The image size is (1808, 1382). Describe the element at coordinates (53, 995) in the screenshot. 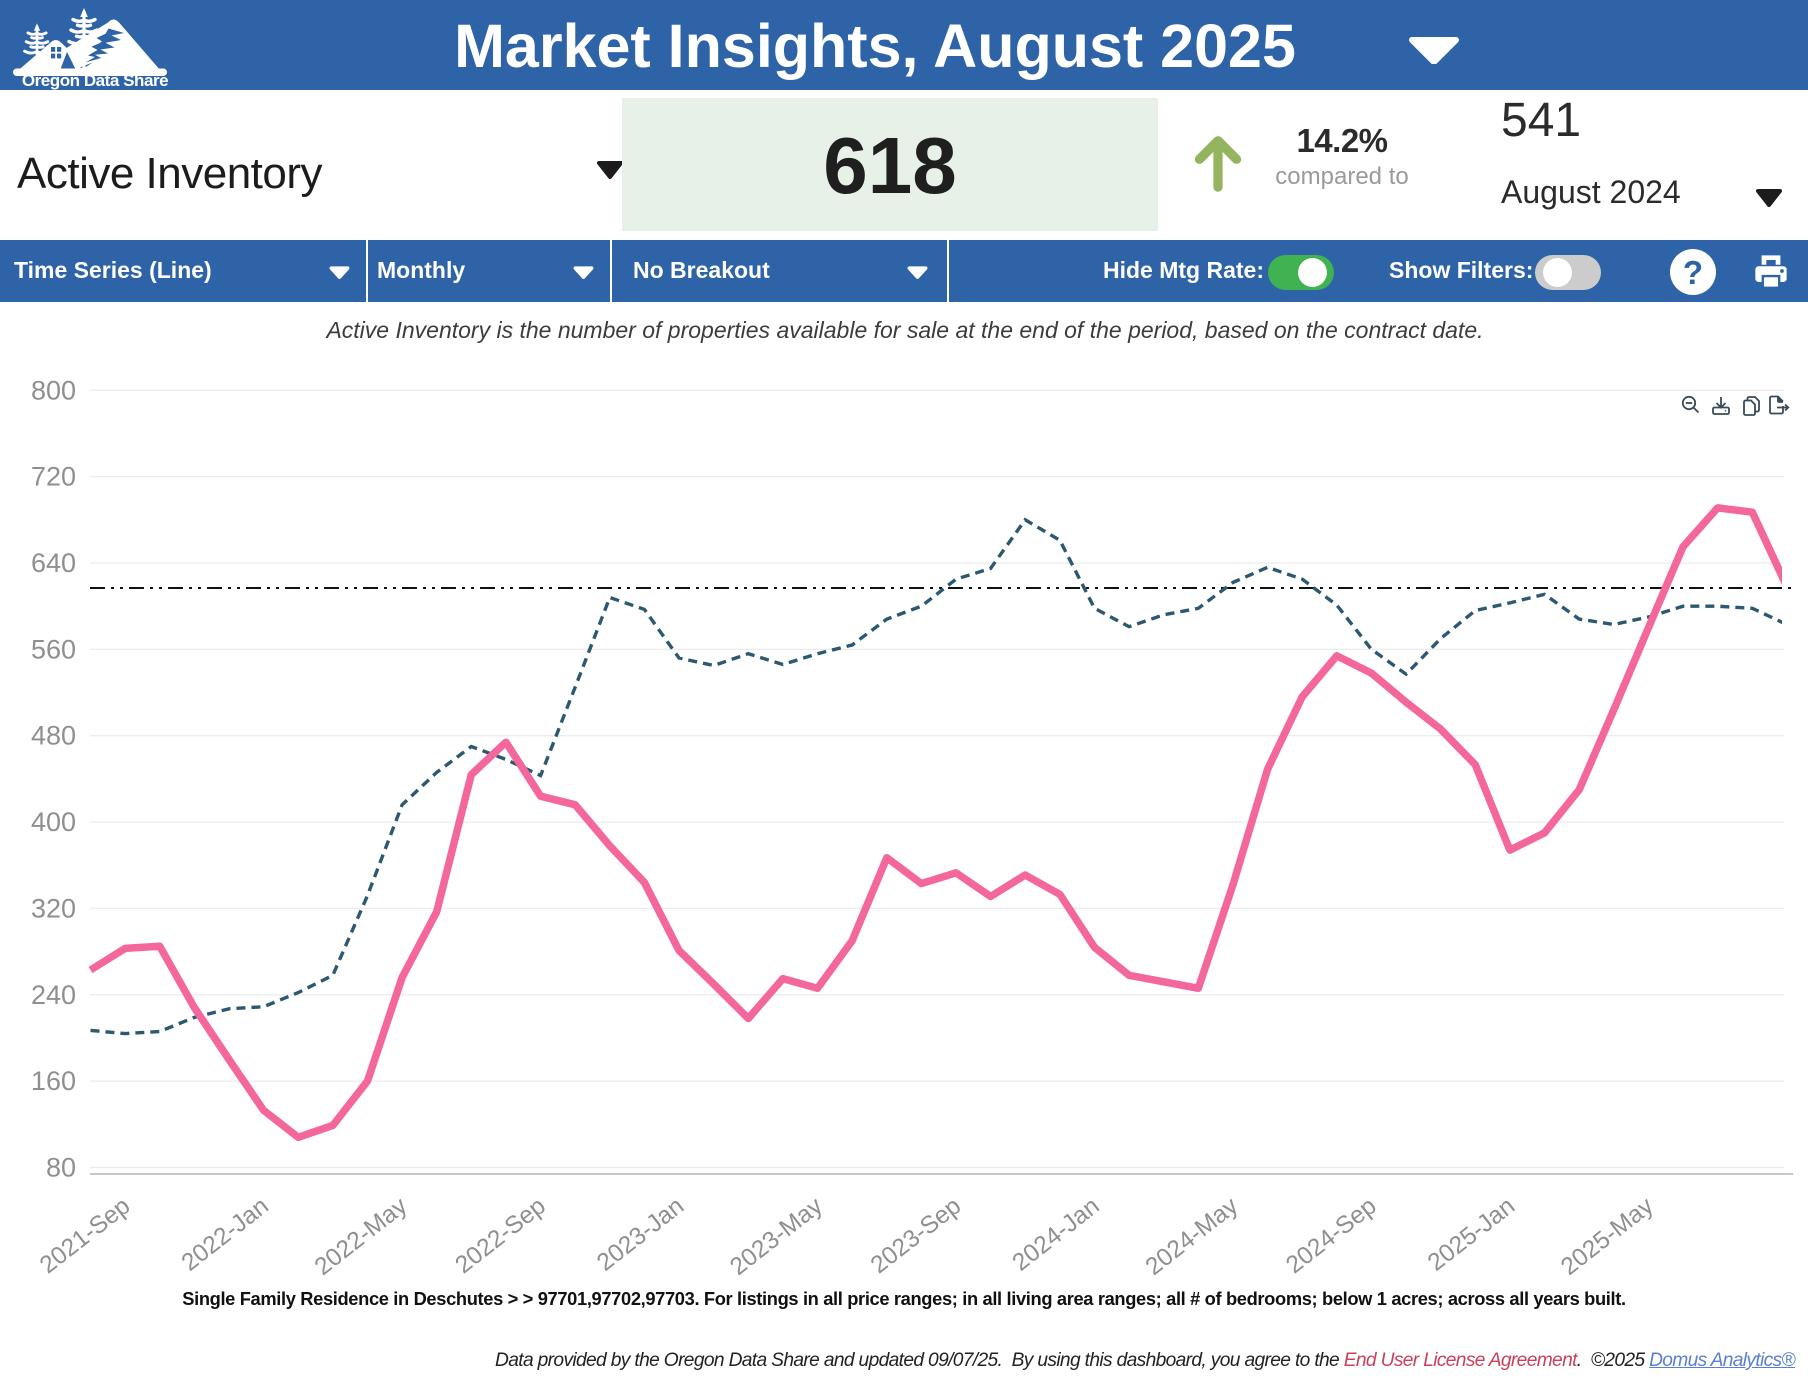

I see `svg-text: 240` at that location.